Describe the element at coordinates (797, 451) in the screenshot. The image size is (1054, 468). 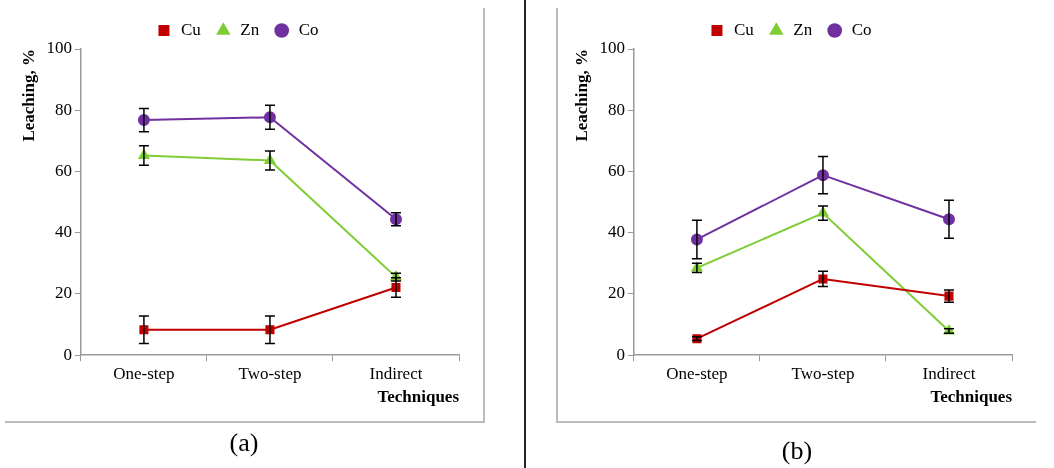
I see `text: (b)` at that location.